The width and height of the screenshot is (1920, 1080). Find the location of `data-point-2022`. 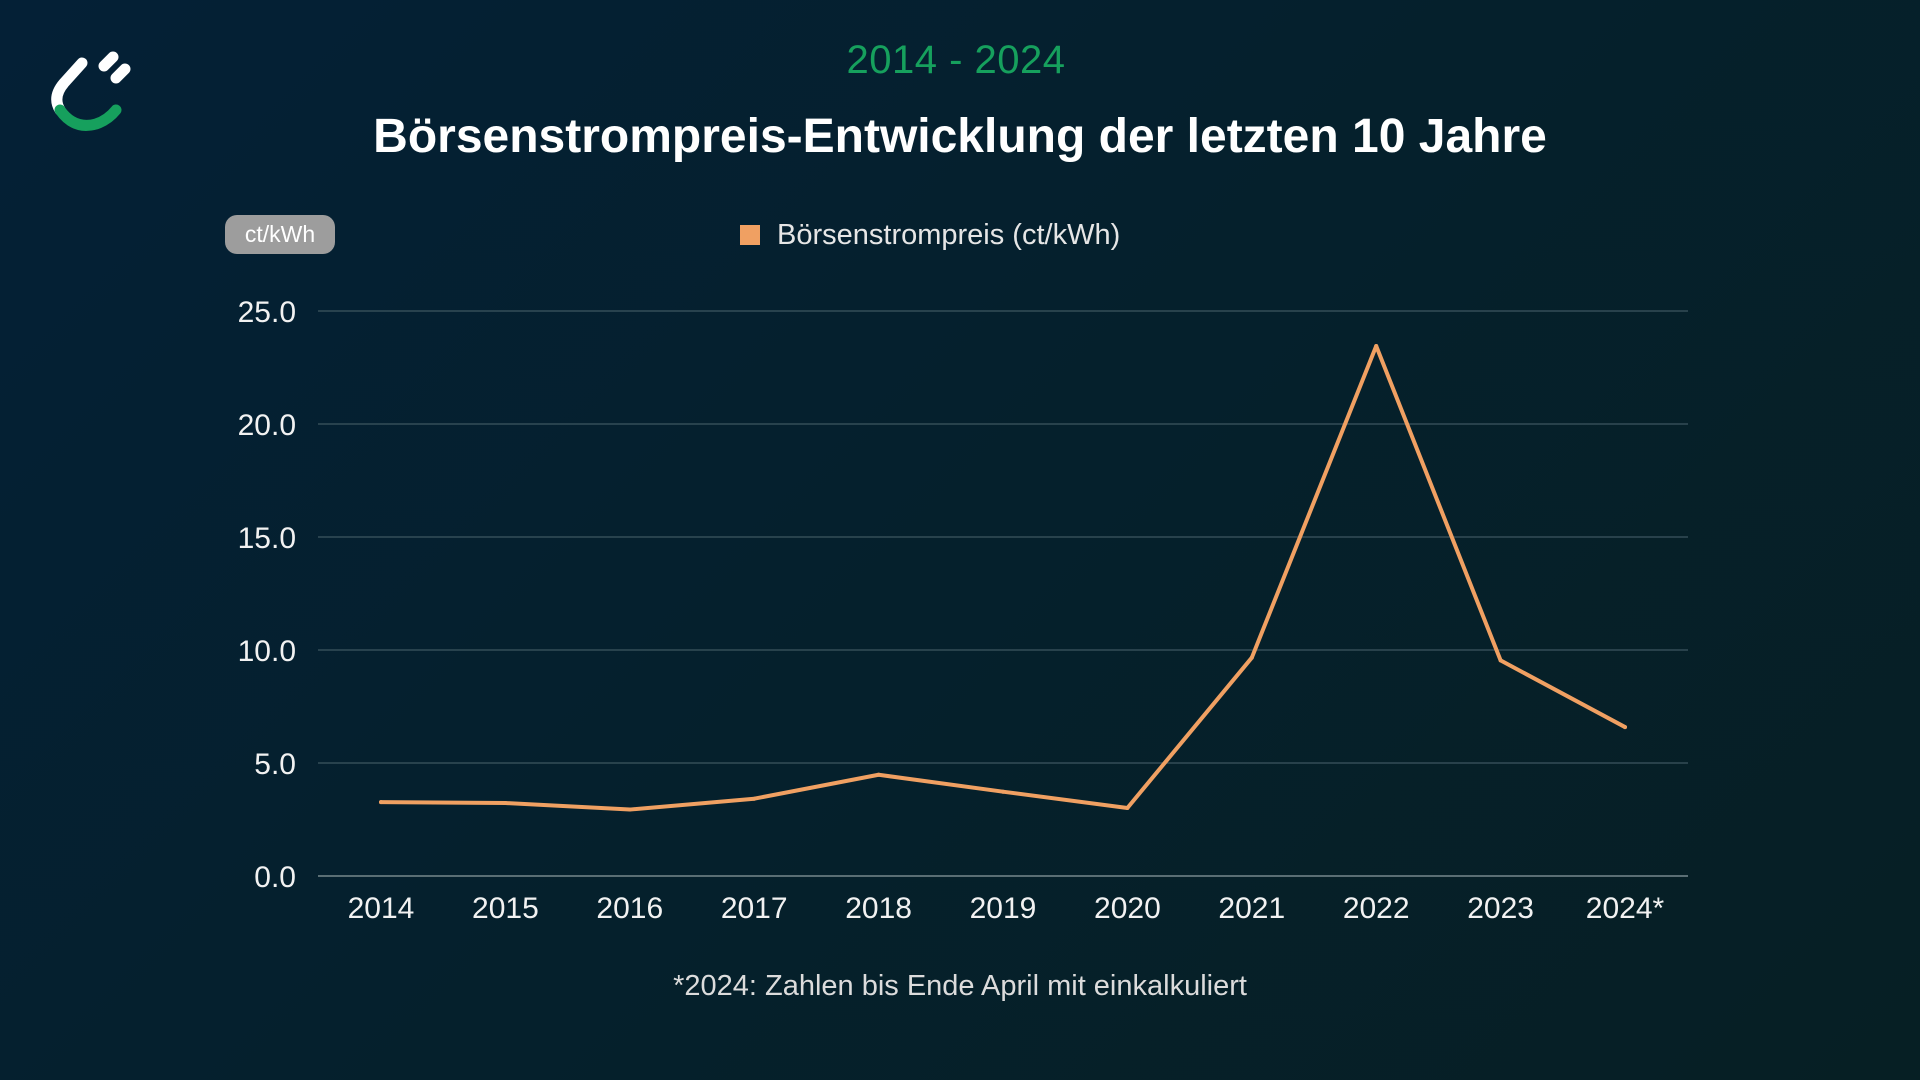

data-point-2022 is located at coordinates (1376, 346).